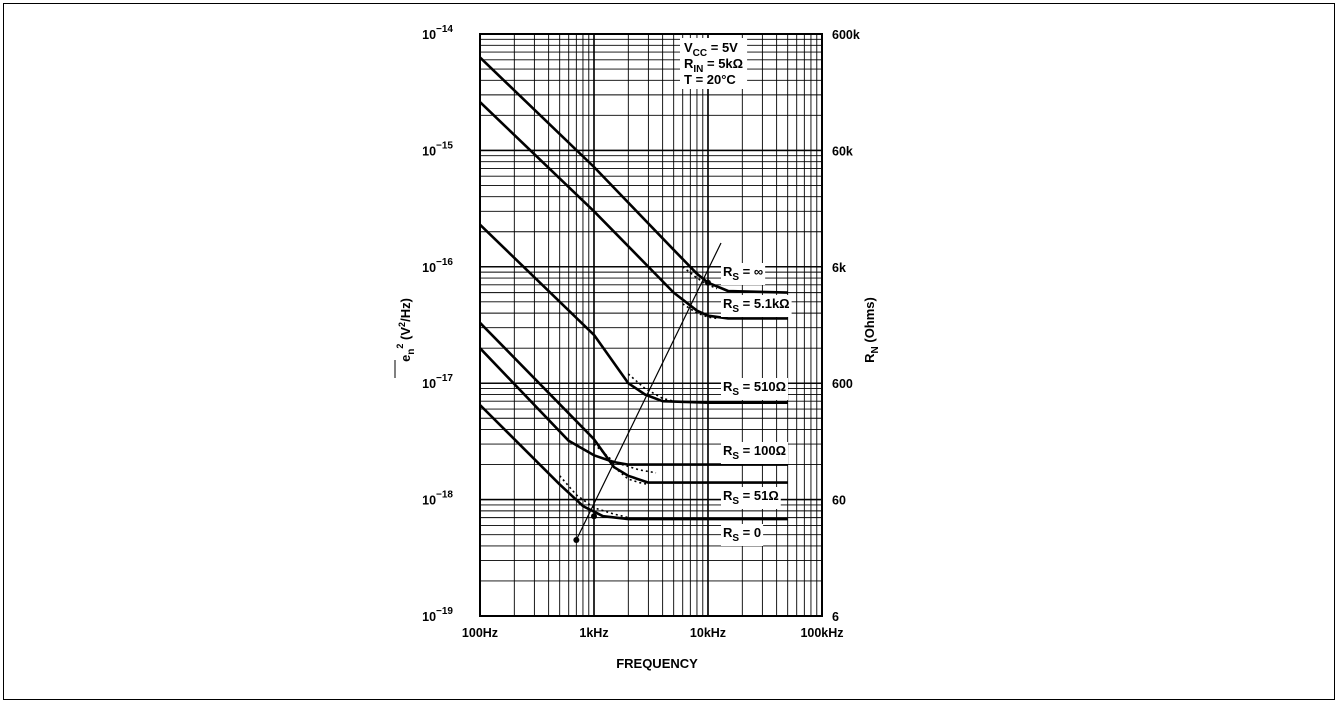  What do you see at coordinates (437, 149) in the screenshot?
I see `y-tick-label-left: 10−15` at bounding box center [437, 149].